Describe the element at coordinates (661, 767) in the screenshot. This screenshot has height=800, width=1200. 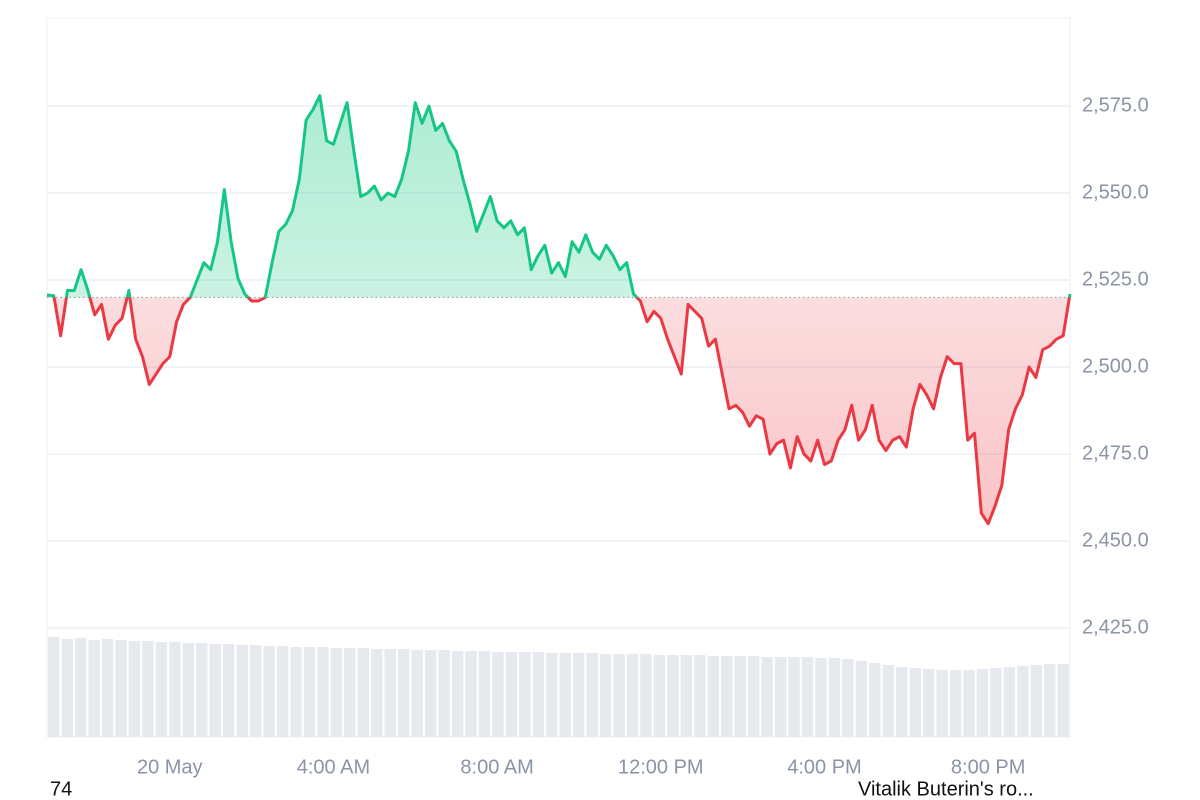
I see `x-tick-label: 12:00 PM` at that location.